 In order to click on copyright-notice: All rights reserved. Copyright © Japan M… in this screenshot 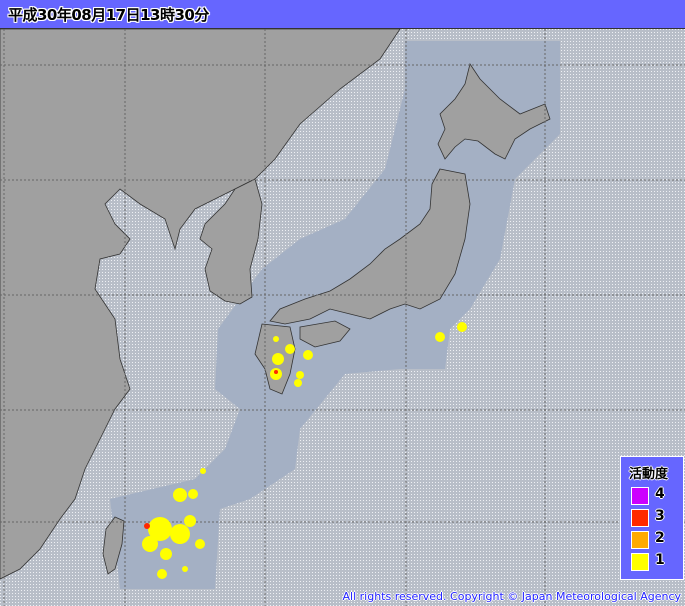, I will do `click(512, 596)`.